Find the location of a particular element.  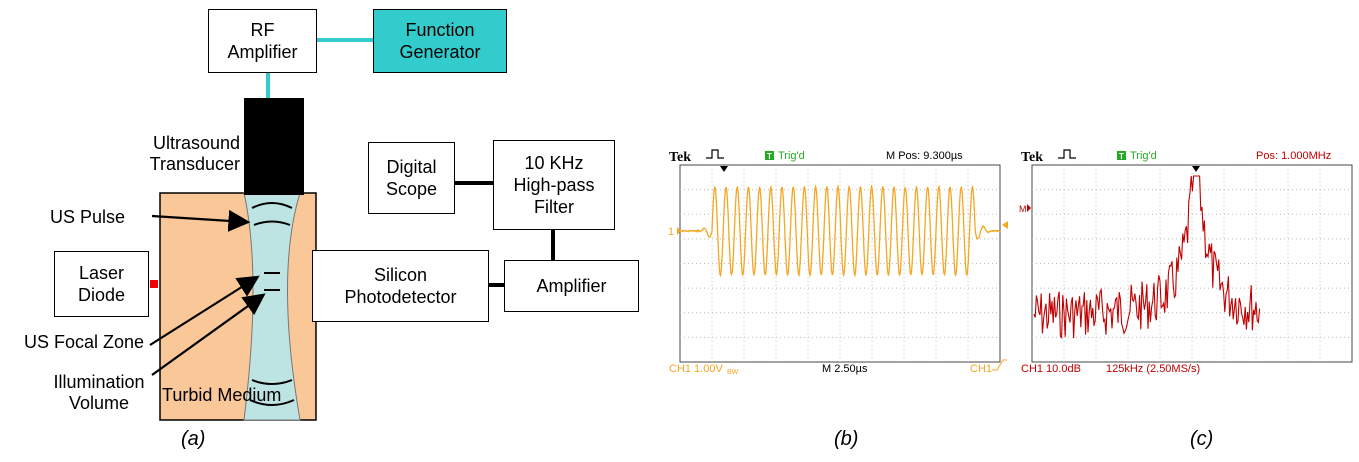

scope-c-pulse-icon is located at coordinates (1067, 154).